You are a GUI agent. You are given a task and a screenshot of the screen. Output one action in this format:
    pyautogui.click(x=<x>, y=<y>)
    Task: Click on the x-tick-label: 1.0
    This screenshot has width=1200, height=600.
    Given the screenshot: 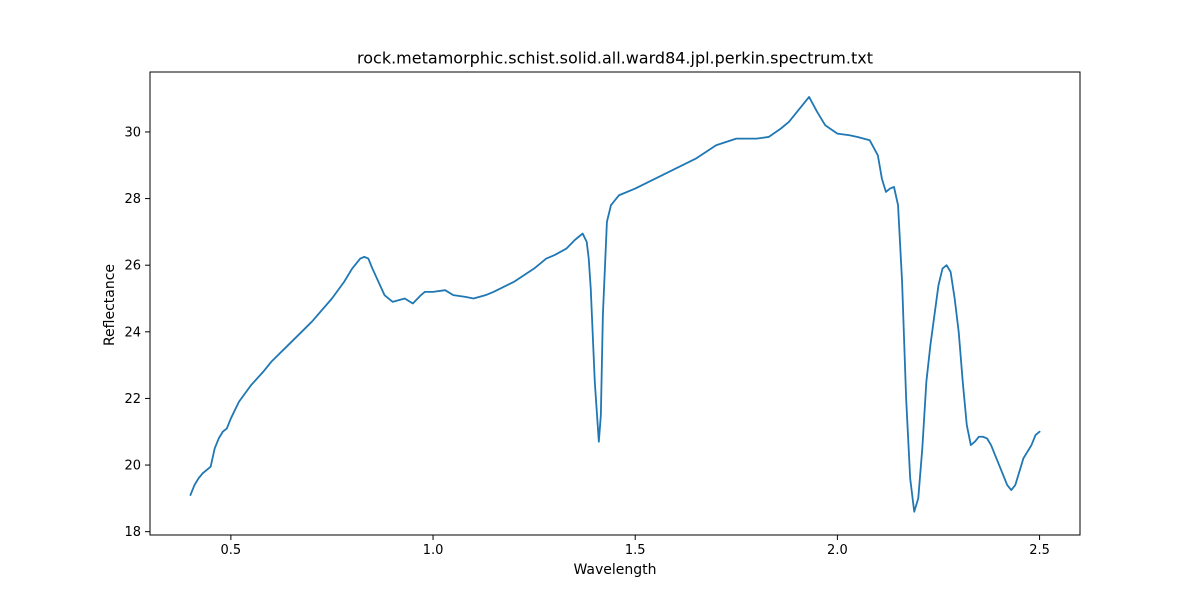 What is the action you would take?
    pyautogui.click(x=433, y=550)
    